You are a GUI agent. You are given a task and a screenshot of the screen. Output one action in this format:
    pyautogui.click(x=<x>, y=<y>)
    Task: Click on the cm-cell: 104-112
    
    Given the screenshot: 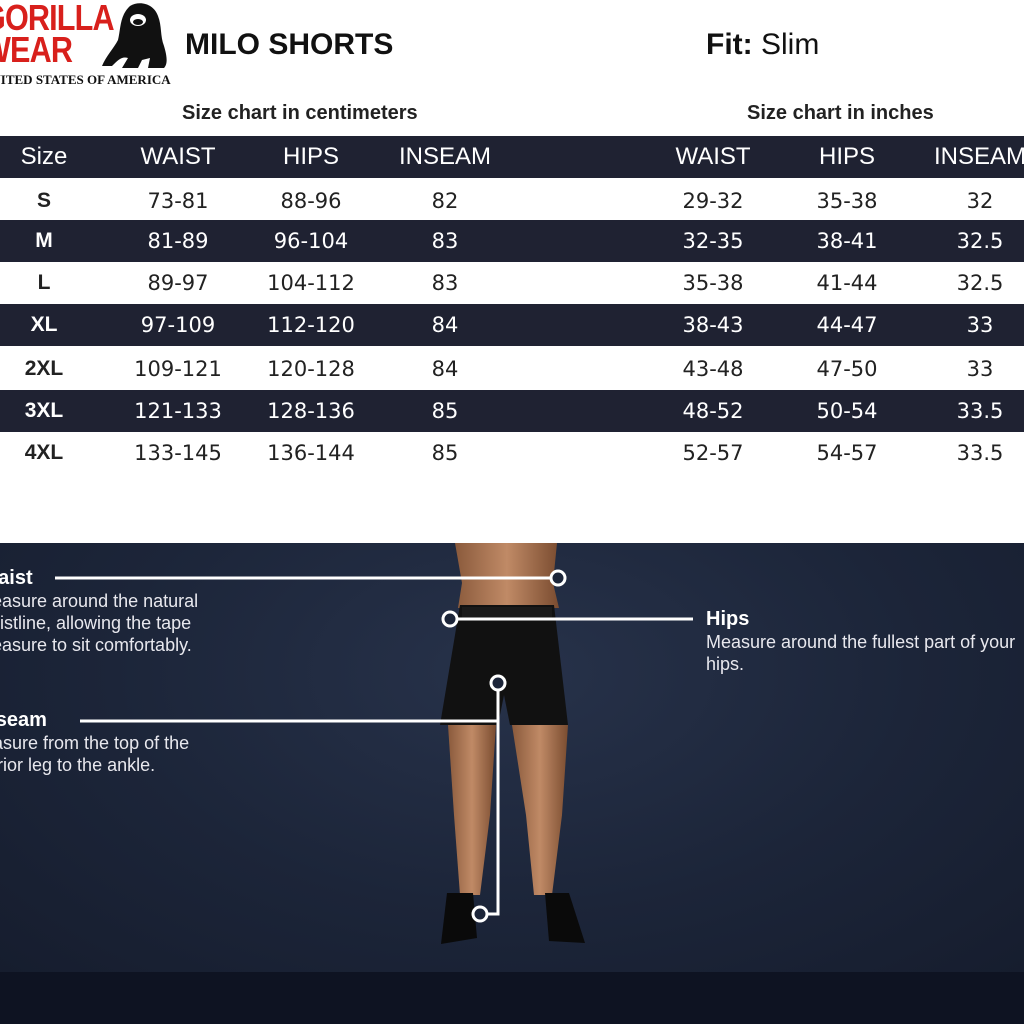 What is the action you would take?
    pyautogui.click(x=311, y=283)
    